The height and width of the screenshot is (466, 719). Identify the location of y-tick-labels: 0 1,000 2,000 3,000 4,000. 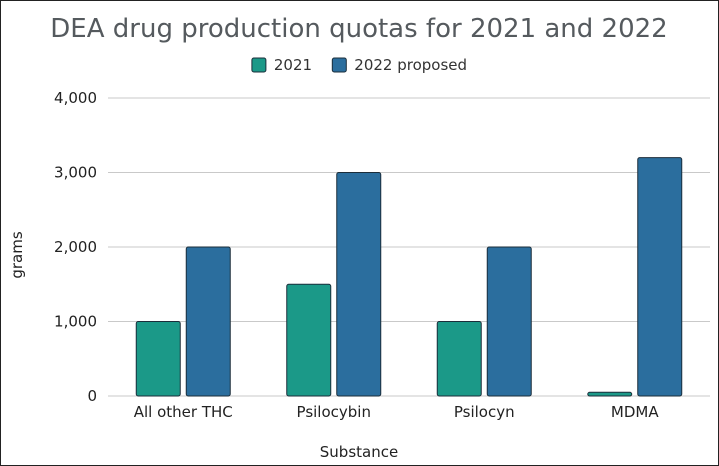
(75, 247).